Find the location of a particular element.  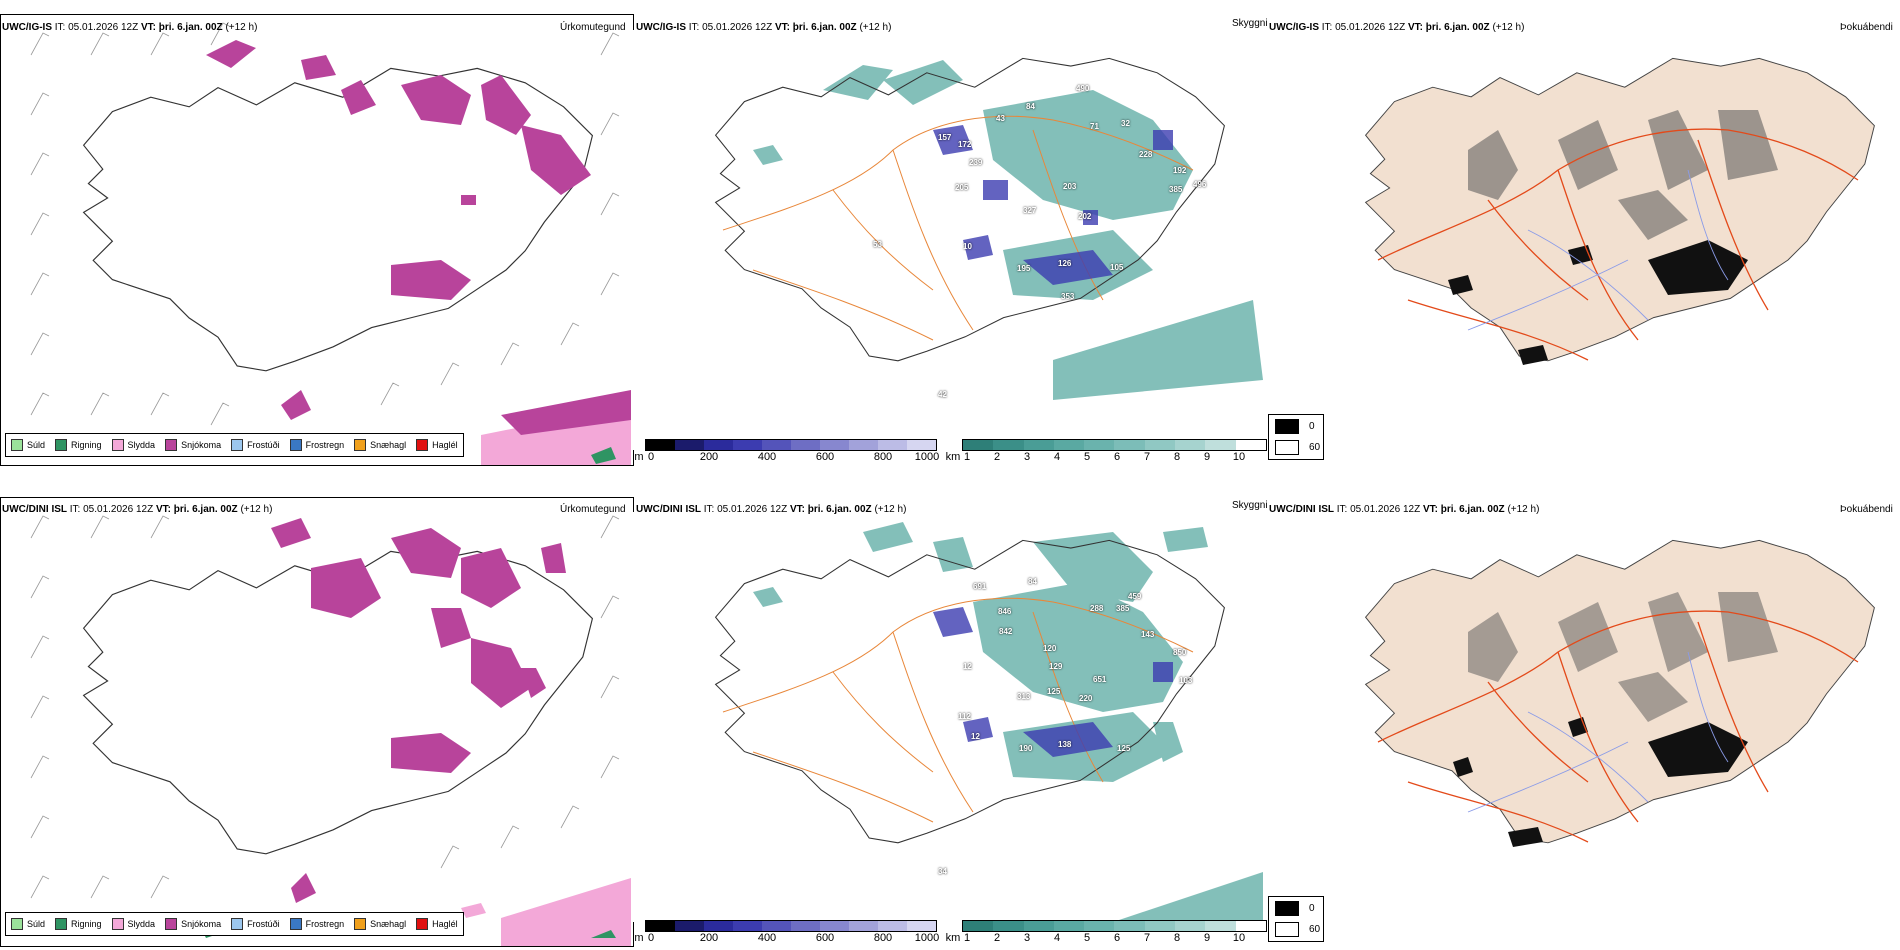

cloud-base-label: 842 is located at coordinates (1006, 631).